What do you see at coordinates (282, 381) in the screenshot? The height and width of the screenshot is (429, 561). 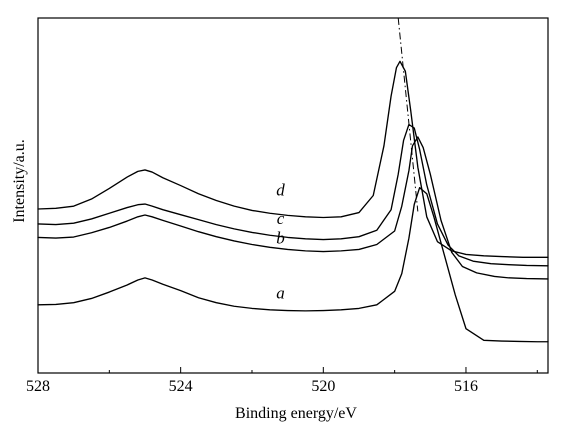 I see `tick-group: 528 524 520 516` at bounding box center [282, 381].